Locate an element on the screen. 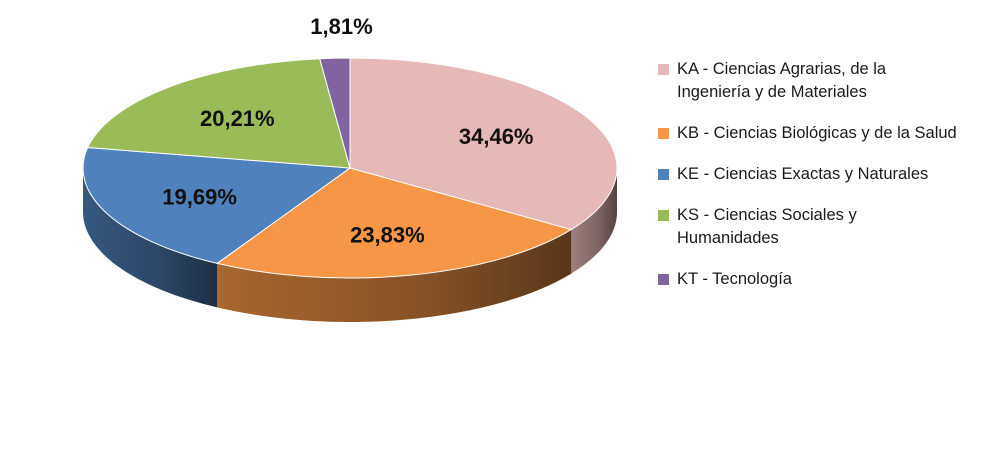 This screenshot has width=994, height=449. slice-ka is located at coordinates (483, 144).